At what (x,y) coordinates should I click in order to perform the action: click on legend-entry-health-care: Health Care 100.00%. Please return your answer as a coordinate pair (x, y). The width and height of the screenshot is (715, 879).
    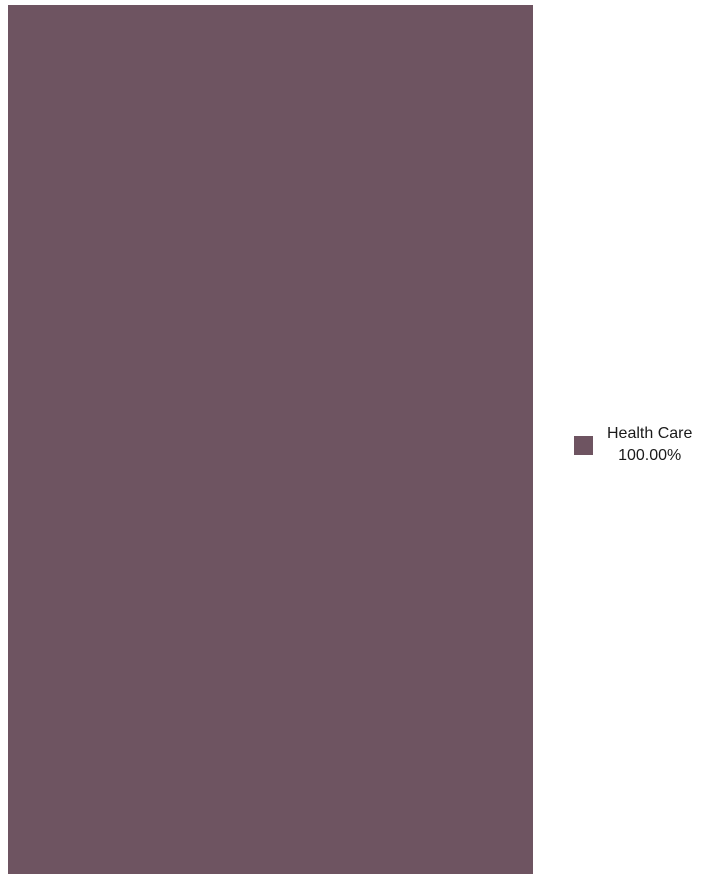
    Looking at the image, I should click on (649, 445).